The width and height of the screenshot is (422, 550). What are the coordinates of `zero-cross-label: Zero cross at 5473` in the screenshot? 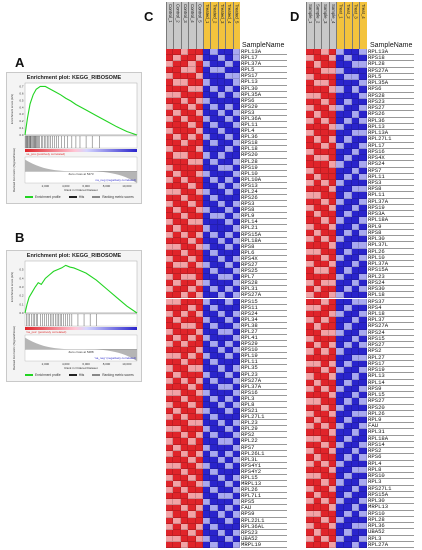 It's located at (80, 174).